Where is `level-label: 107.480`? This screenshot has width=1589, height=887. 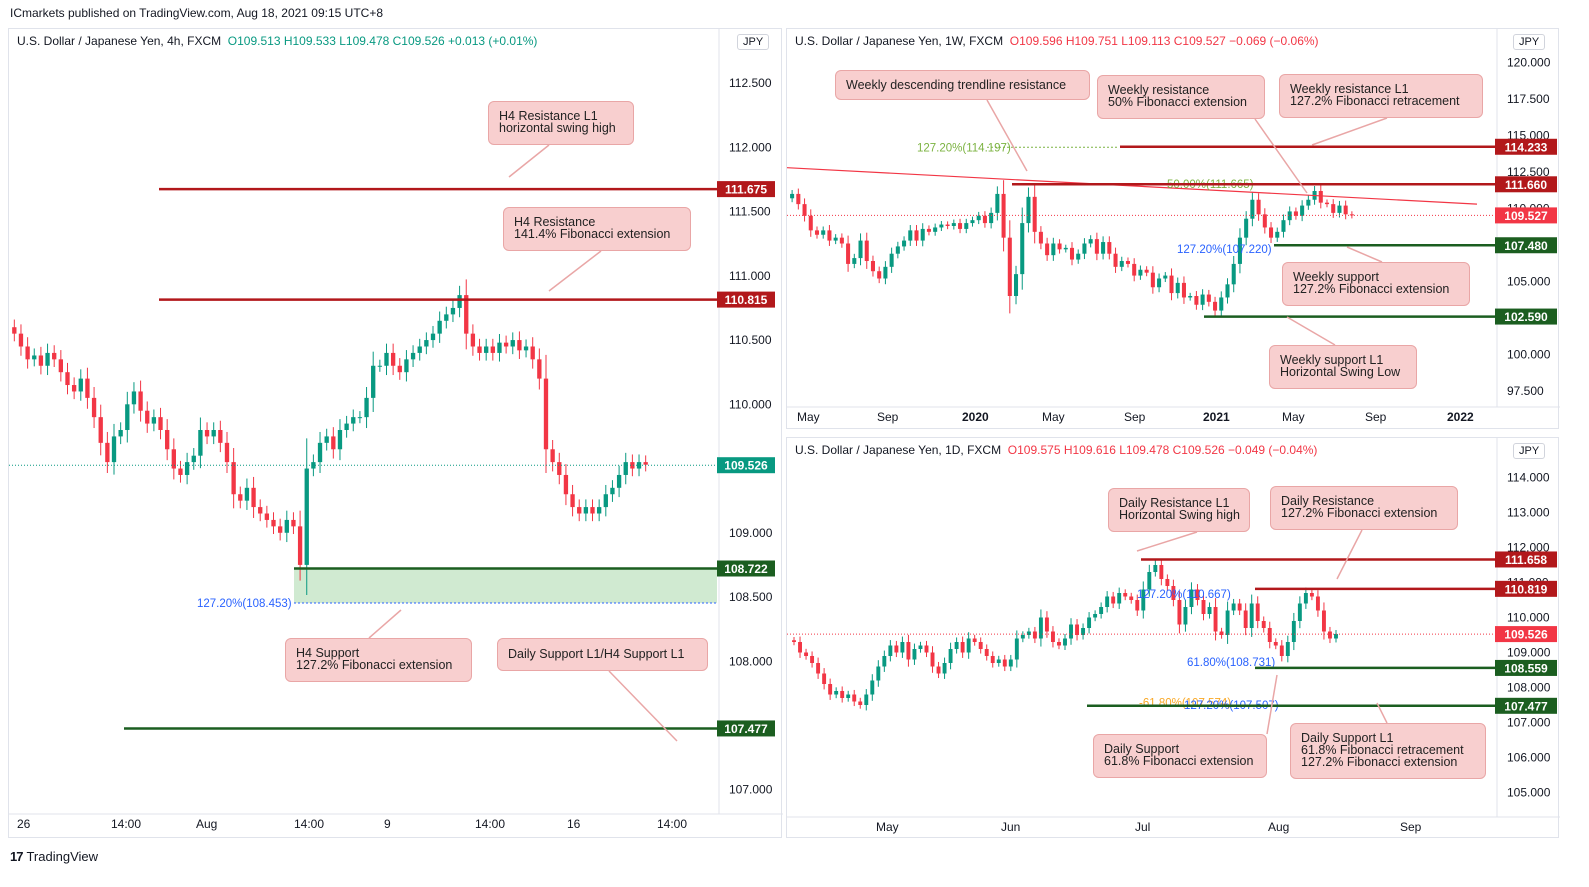
level-label: 107.480 is located at coordinates (1526, 246).